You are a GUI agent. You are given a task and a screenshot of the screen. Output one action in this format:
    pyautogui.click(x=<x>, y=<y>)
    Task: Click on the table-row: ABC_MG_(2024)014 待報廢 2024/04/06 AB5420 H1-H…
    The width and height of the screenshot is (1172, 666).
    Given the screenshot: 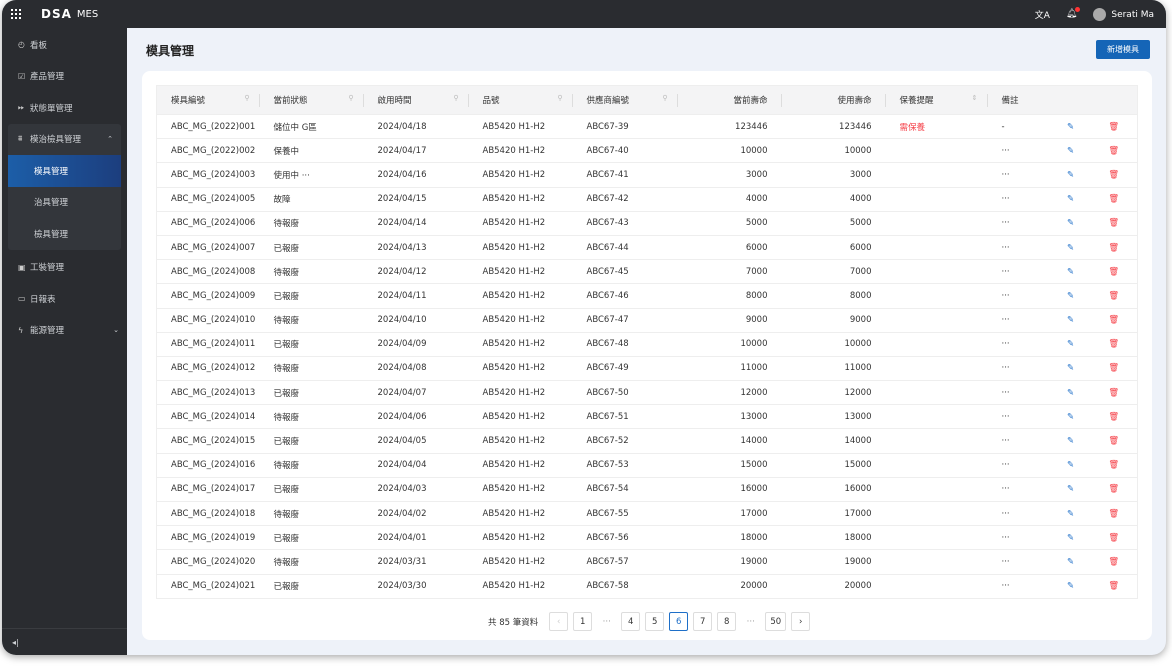 What is the action you would take?
    pyautogui.click(x=647, y=416)
    